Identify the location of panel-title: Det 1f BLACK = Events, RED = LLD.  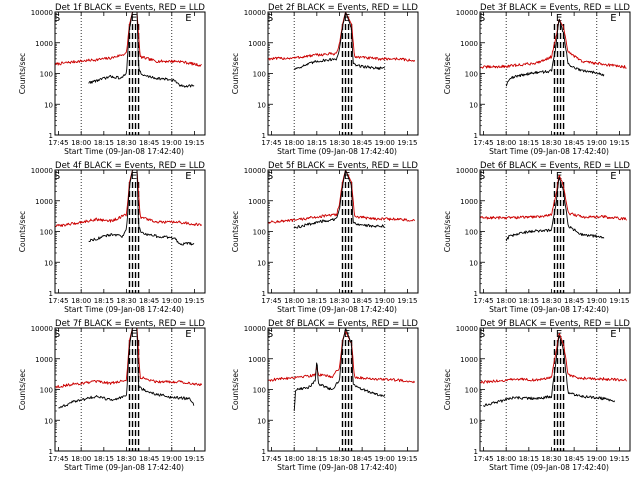
(130, 8).